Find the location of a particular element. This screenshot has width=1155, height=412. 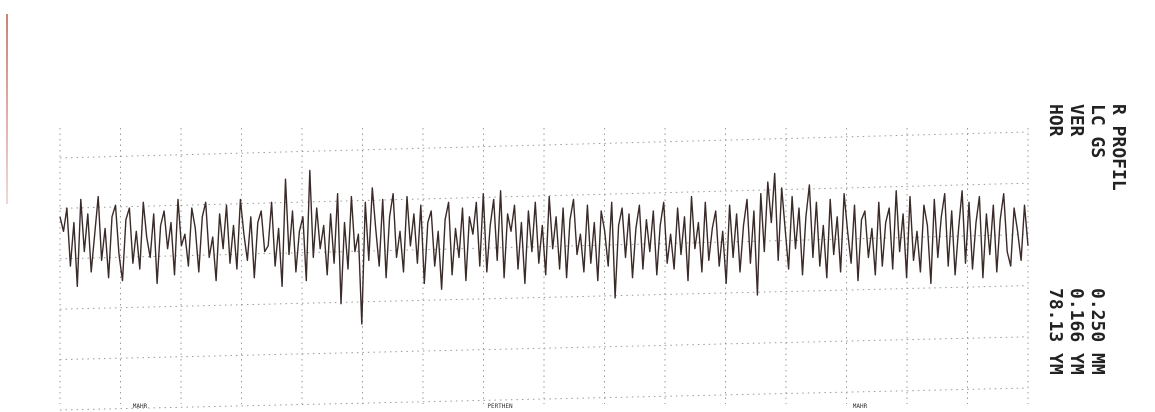

filter-label: LC GS is located at coordinates (1097, 131).